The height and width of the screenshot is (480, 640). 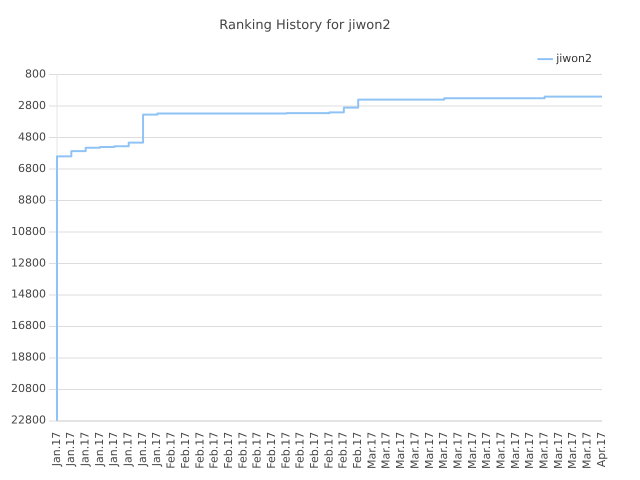 I want to click on y-tick-label: 16800, so click(x=28, y=325).